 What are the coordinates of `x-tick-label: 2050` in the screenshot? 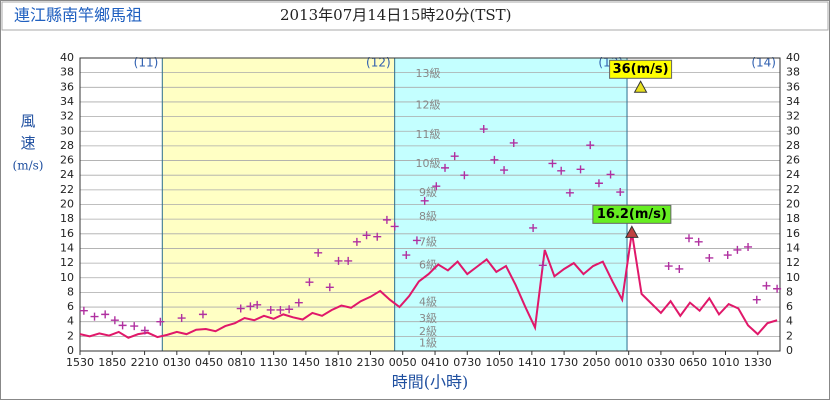 It's located at (596, 362).